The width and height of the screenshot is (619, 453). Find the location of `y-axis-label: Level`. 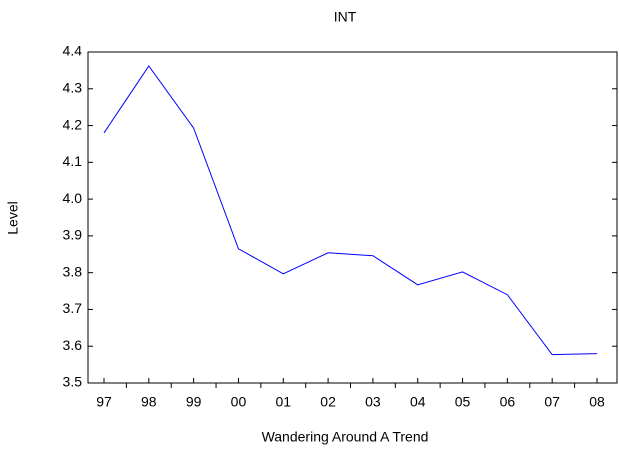

y-axis-label: Level is located at coordinates (13, 217).